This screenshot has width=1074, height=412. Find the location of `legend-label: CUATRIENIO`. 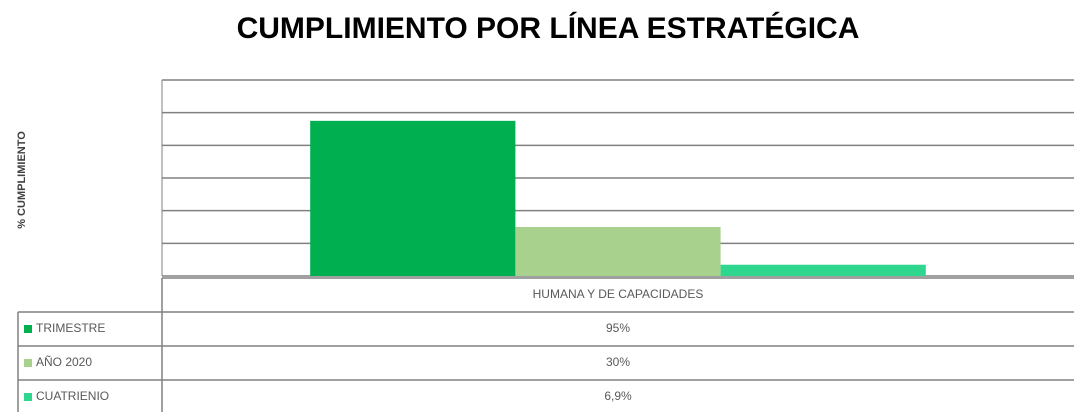

legend-label: CUATRIENIO is located at coordinates (72, 396).